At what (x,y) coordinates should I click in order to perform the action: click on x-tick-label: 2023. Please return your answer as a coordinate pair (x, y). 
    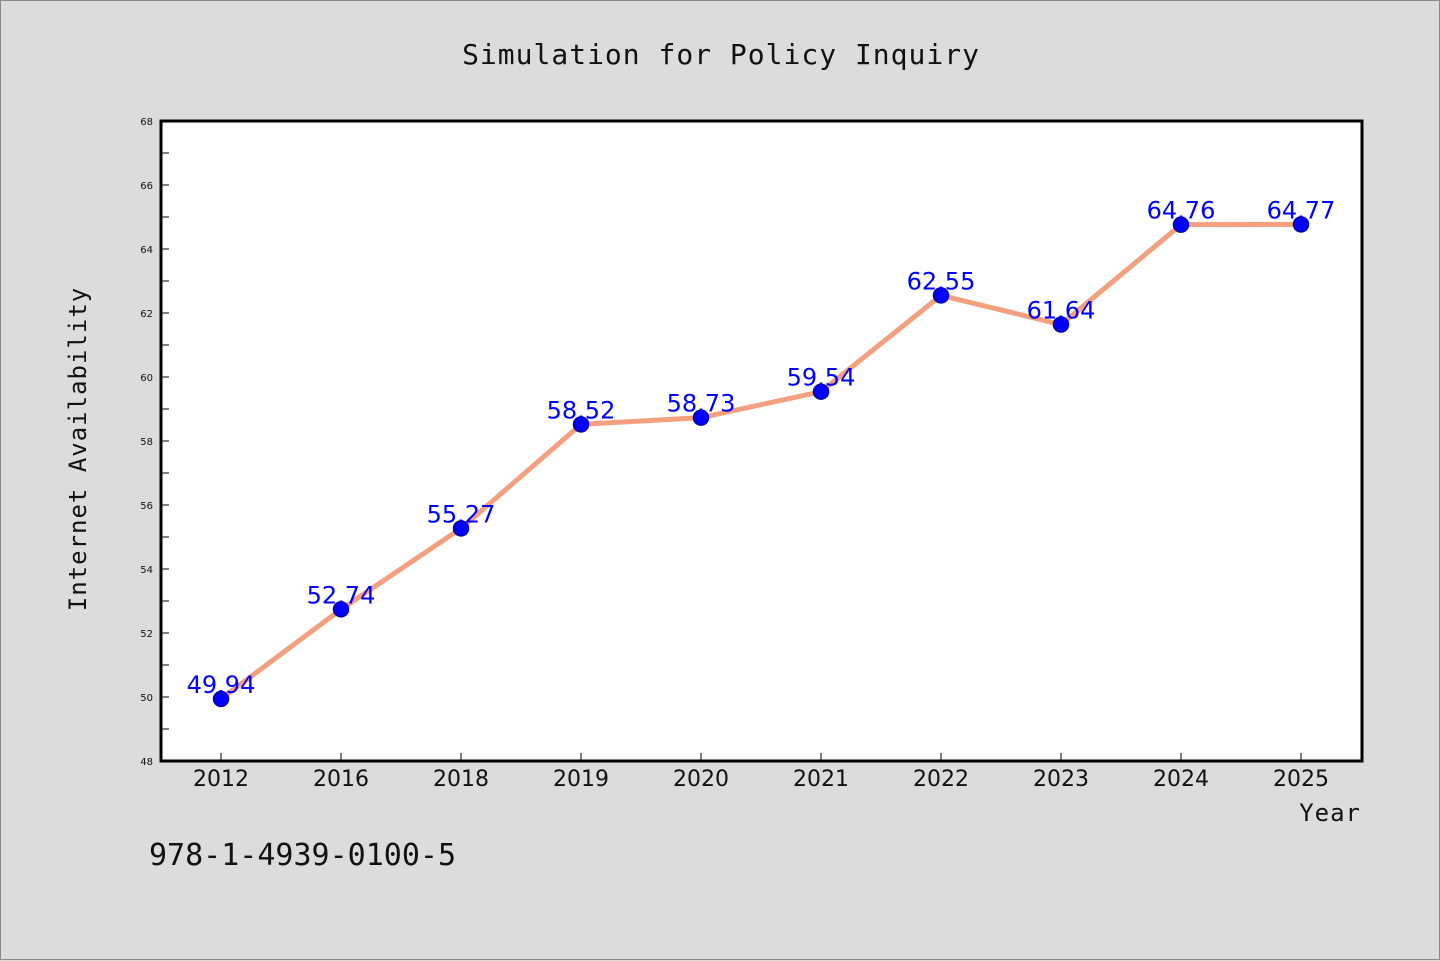
    Looking at the image, I should click on (1061, 779).